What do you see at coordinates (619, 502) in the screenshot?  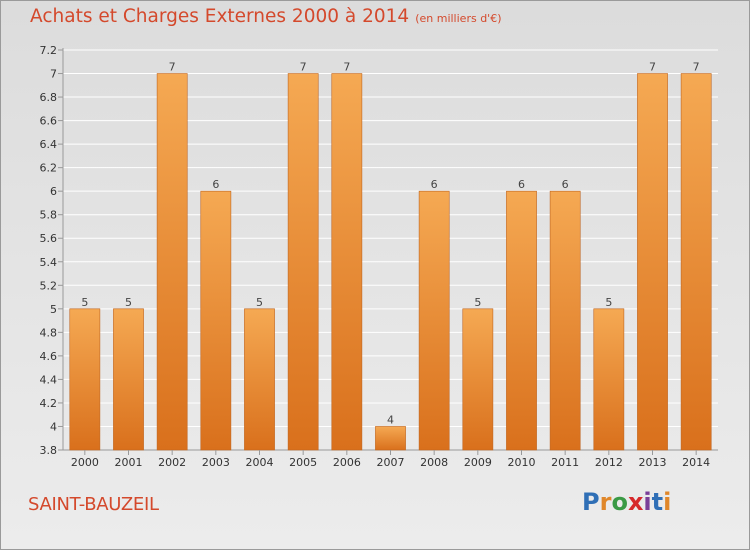 I see `logo-letter: o` at bounding box center [619, 502].